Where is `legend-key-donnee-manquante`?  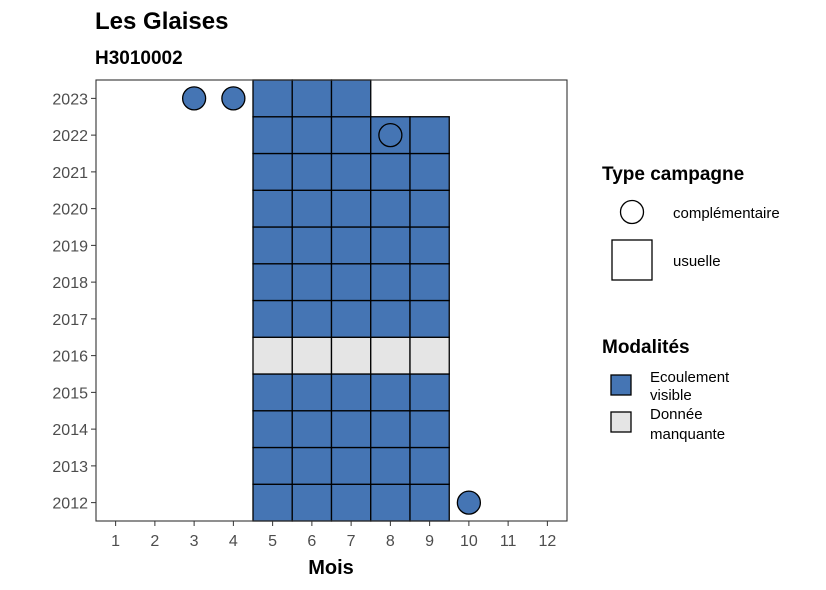 legend-key-donnee-manquante is located at coordinates (621, 422).